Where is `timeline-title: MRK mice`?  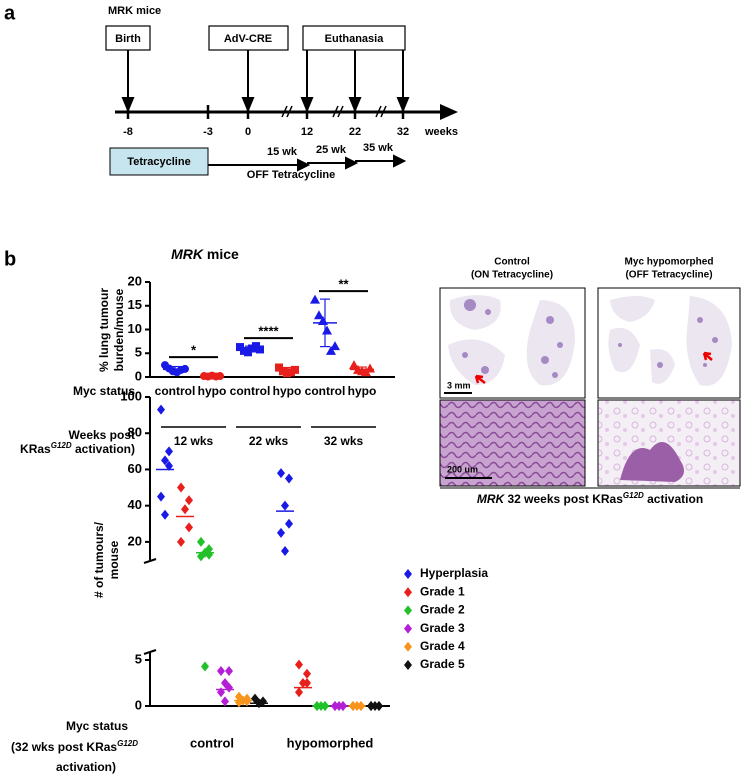 timeline-title: MRK mice is located at coordinates (134, 11).